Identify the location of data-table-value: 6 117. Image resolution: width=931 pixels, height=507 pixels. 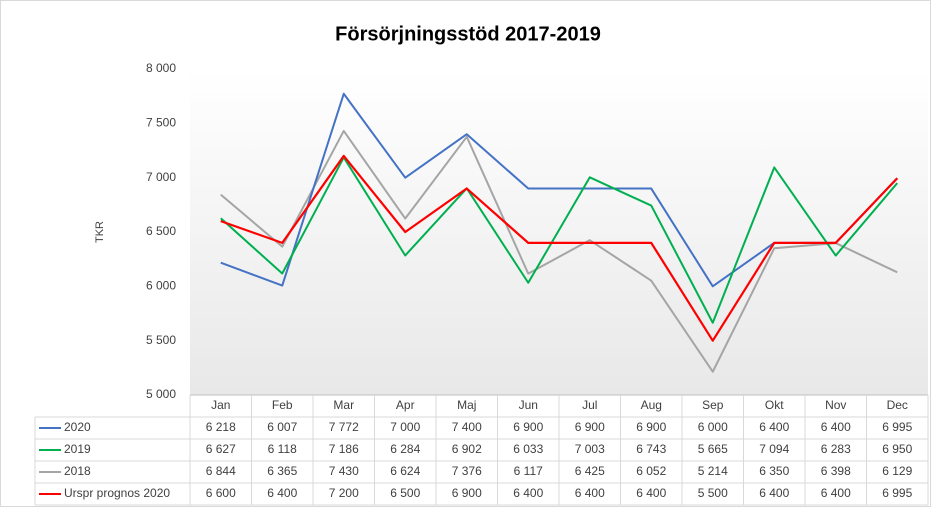
(528, 471).